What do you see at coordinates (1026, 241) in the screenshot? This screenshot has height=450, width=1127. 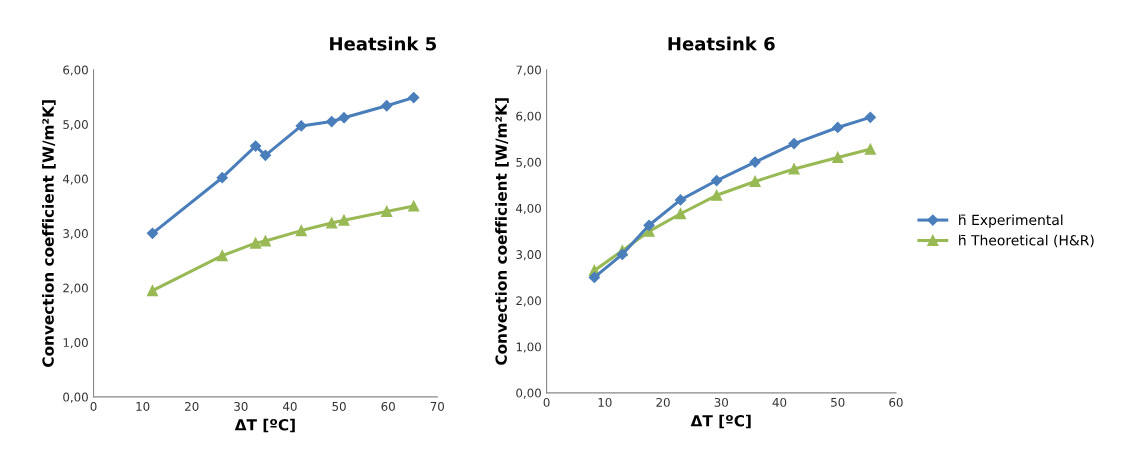 I see `legend-label: h̄ Theoretical (H&R)` at bounding box center [1026, 241].